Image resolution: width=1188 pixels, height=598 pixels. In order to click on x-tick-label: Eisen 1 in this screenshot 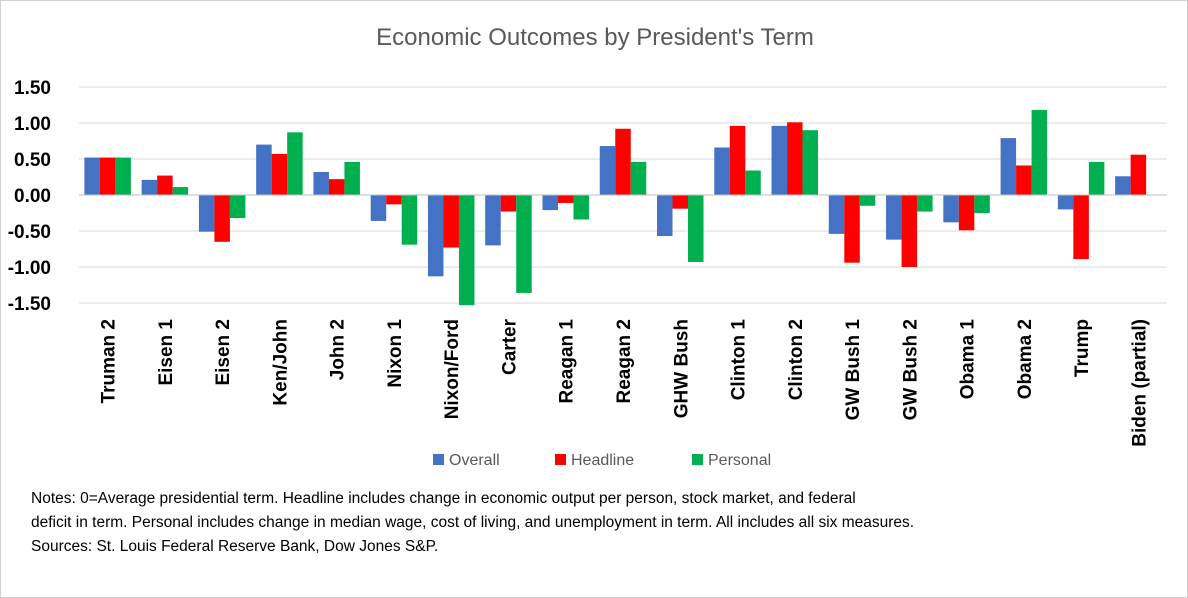, I will do `click(166, 352)`.